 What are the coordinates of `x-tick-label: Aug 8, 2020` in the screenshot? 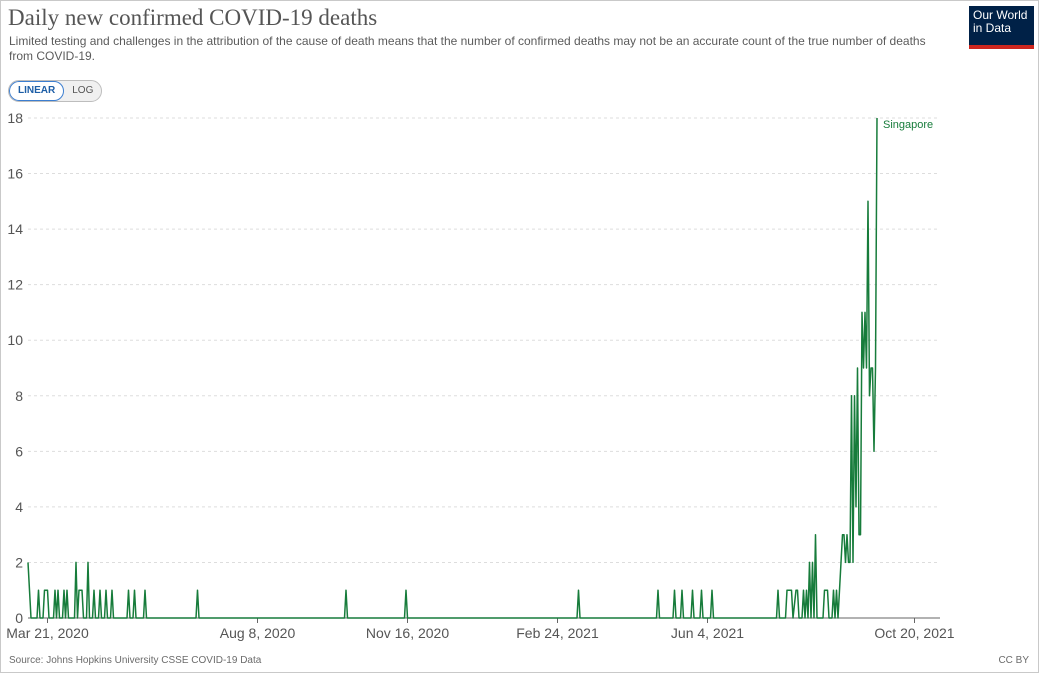 It's located at (258, 633).